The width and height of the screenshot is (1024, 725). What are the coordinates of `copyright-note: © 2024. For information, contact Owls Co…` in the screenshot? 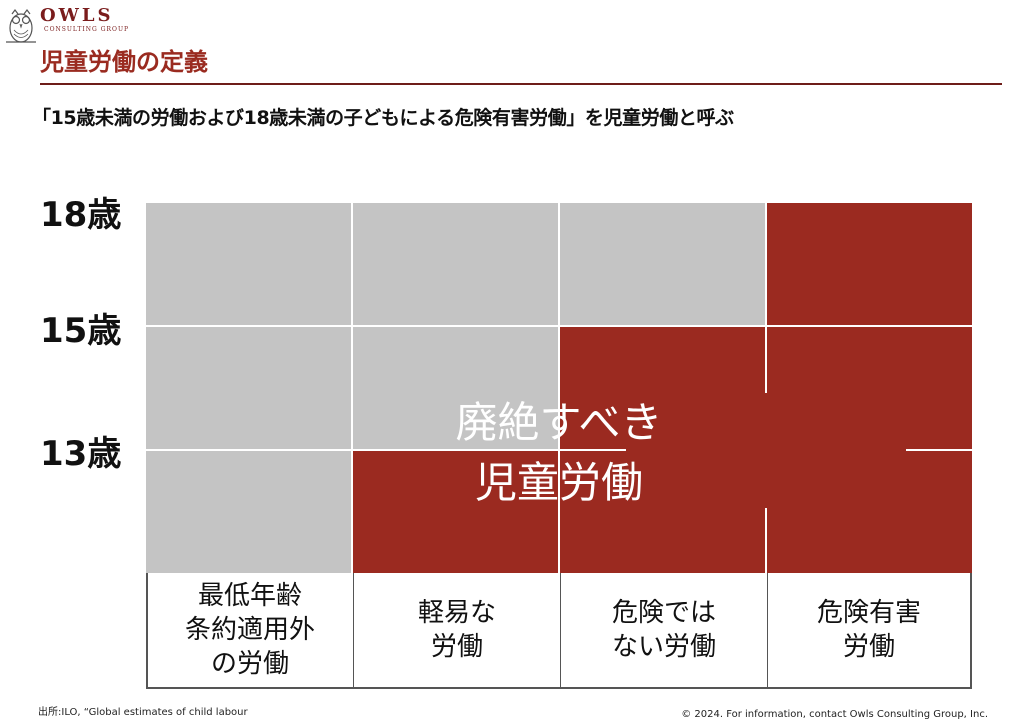 It's located at (834, 714).